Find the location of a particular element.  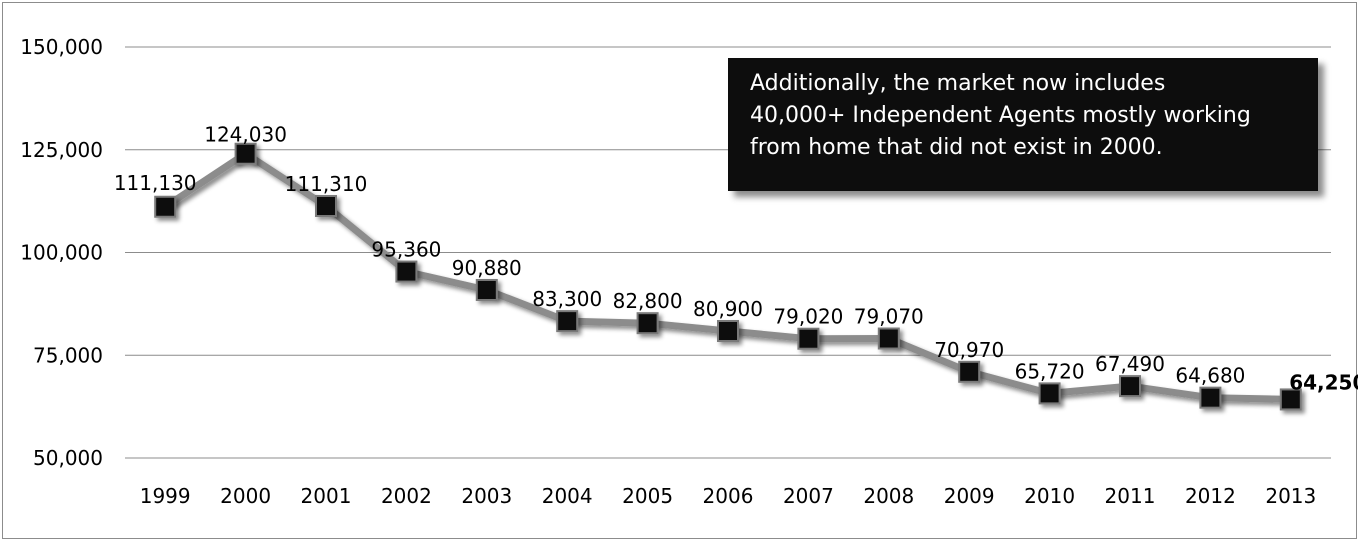

x-tick-label: 2013 is located at coordinates (1290, 496).